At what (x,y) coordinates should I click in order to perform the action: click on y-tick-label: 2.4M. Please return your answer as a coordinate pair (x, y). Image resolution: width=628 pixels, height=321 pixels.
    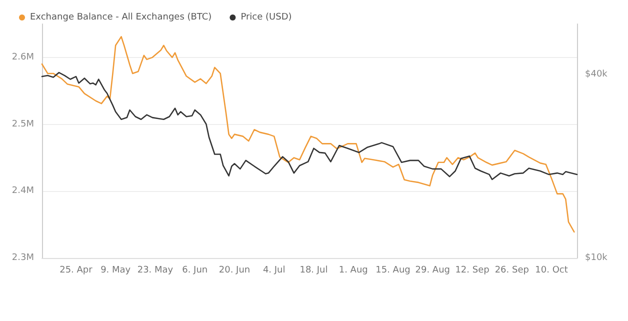
    Looking at the image, I should click on (23, 191).